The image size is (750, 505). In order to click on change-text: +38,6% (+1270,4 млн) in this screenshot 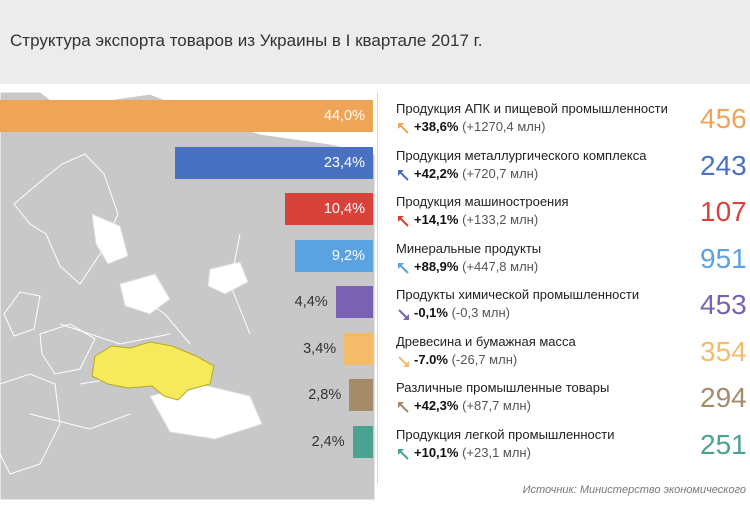, I will do `click(479, 126)`.